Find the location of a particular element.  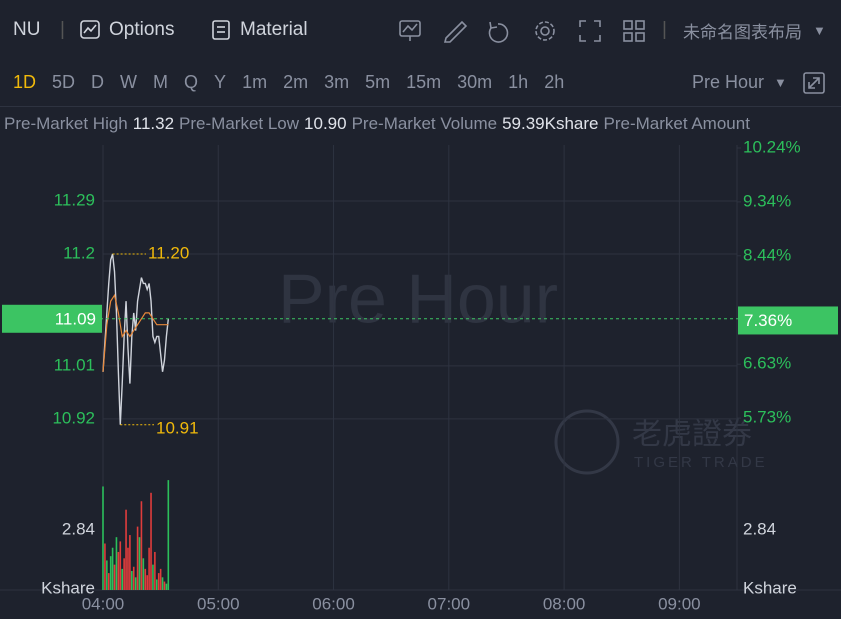

watermark: Pre Hour is located at coordinates (418, 298).